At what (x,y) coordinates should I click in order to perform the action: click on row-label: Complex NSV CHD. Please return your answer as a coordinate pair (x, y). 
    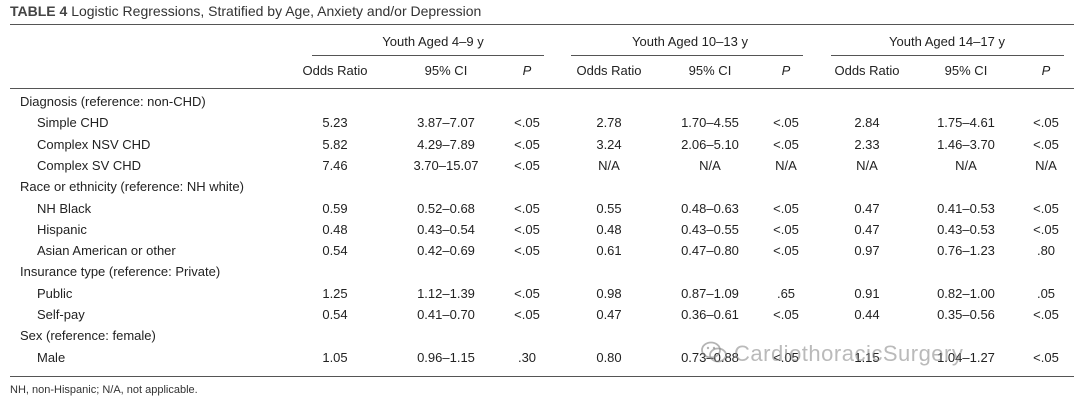
    Looking at the image, I should click on (94, 144).